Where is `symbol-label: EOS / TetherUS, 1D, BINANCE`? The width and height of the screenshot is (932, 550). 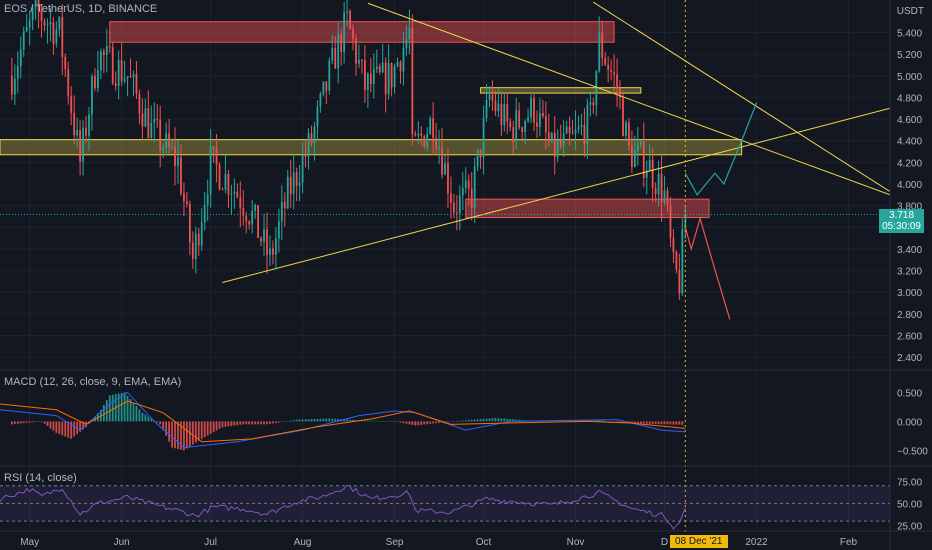 symbol-label: EOS / TetherUS, 1D, BINANCE is located at coordinates (81, 9).